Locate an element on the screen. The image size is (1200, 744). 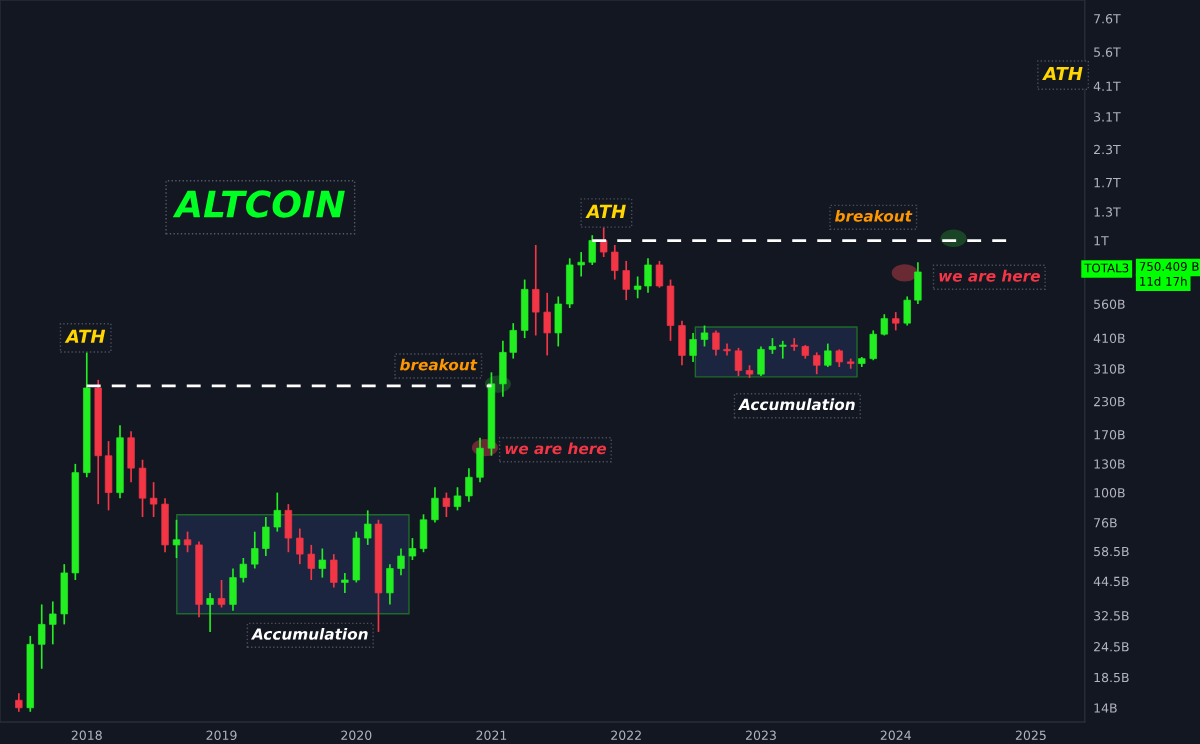
x-tick-label: 2025 is located at coordinates (1030, 735).